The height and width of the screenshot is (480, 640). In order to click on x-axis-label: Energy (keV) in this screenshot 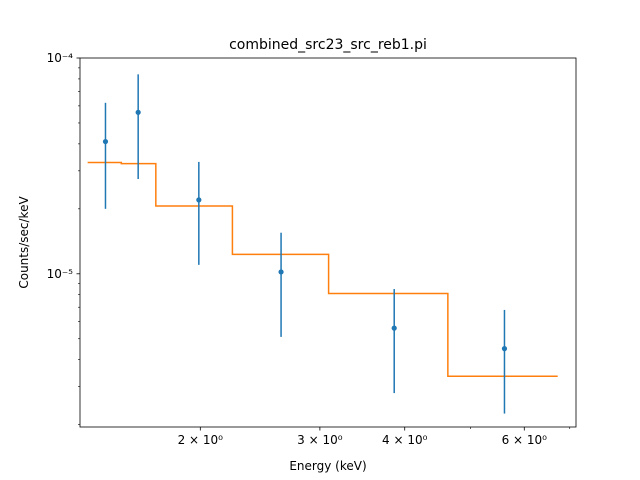, I will do `click(327, 466)`.